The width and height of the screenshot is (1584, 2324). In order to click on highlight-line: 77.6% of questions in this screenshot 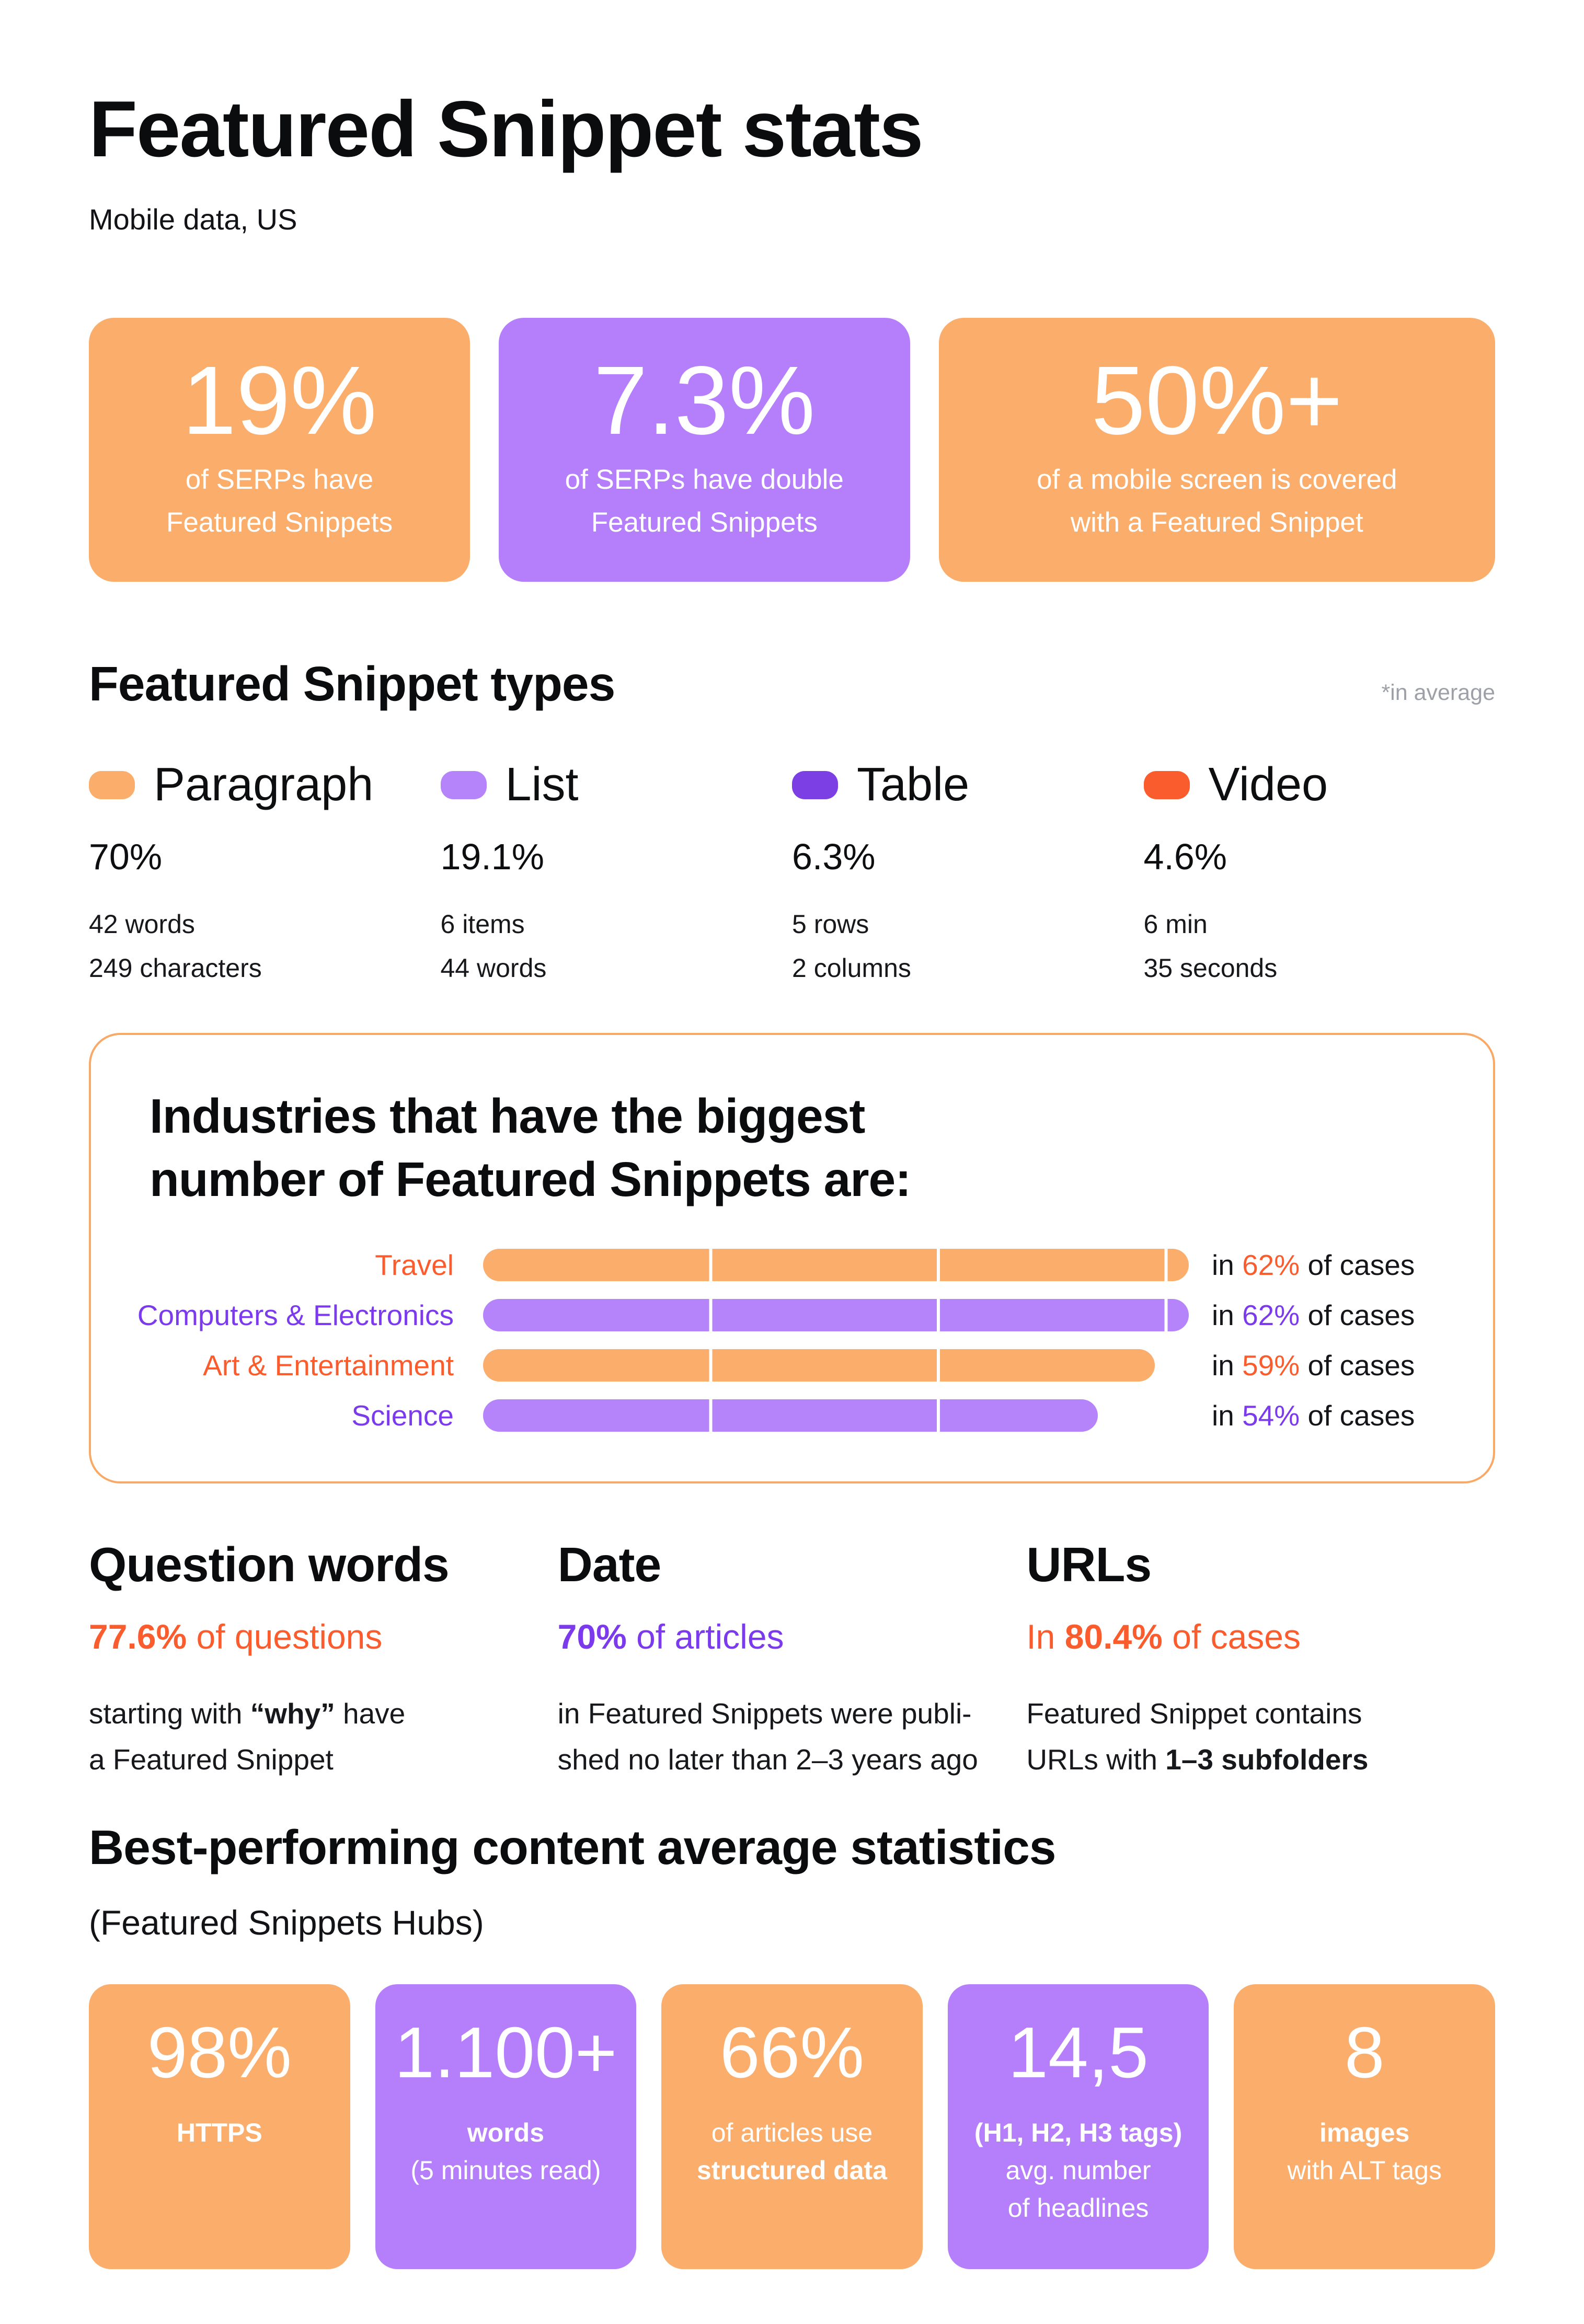, I will do `click(236, 1637)`.